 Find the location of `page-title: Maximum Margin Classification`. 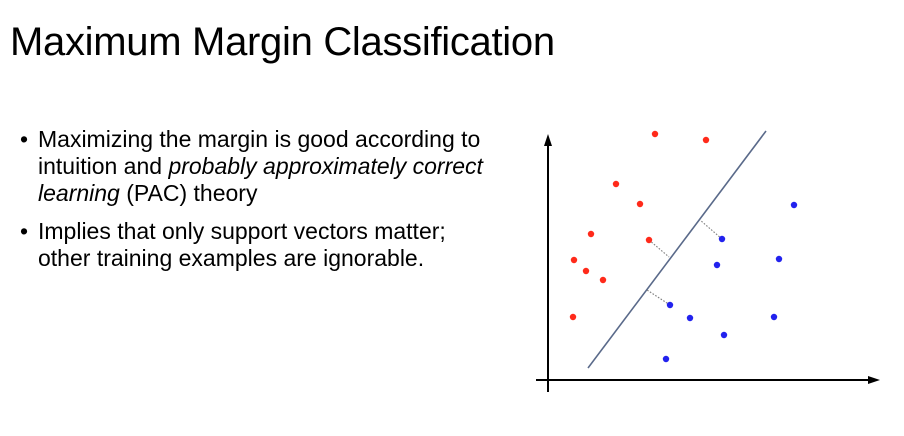

page-title: Maximum Margin Classification is located at coordinates (282, 42).